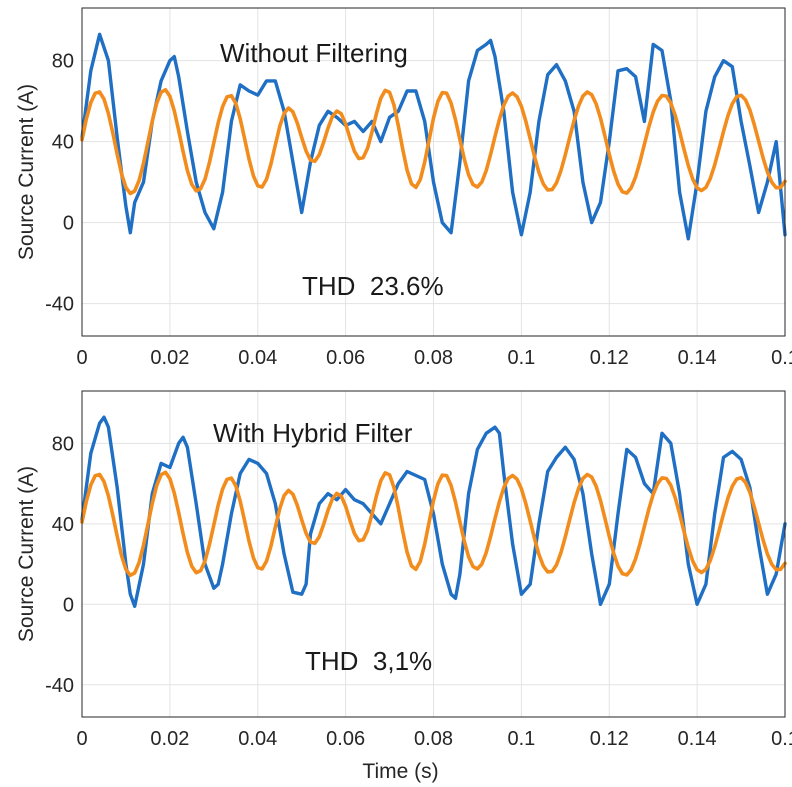  Describe the element at coordinates (373, 286) in the screenshot. I see `annotation-thd-top: THD 23.6%` at that location.